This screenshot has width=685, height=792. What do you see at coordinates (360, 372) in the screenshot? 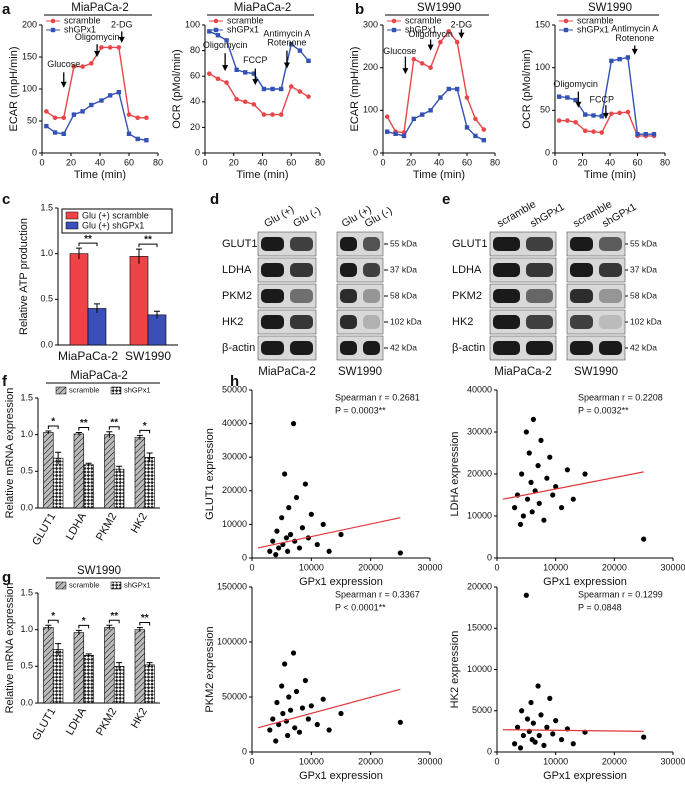
I see `cell-line-label: SW1990` at bounding box center [360, 372].